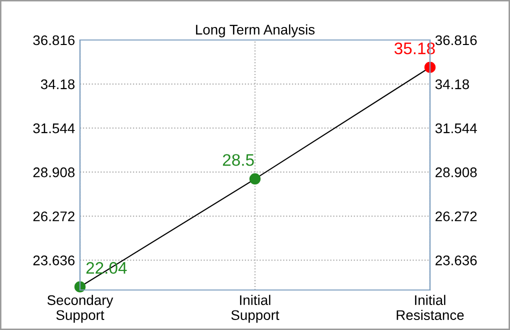  I want to click on y2-tick-label: 31.544, so click(456, 128).